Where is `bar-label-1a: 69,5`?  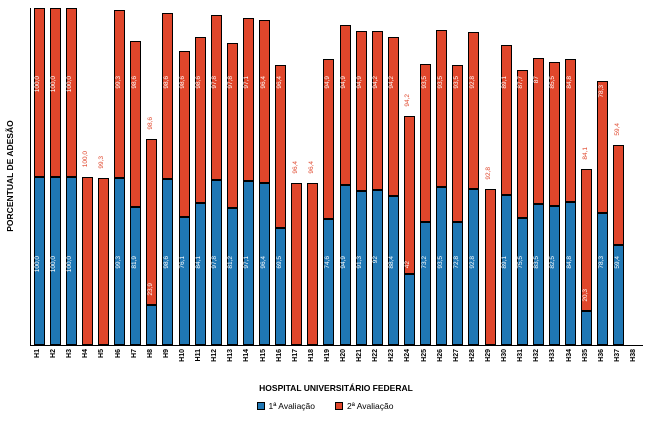
bar-label-1a: 69,5 is located at coordinates (279, 262).